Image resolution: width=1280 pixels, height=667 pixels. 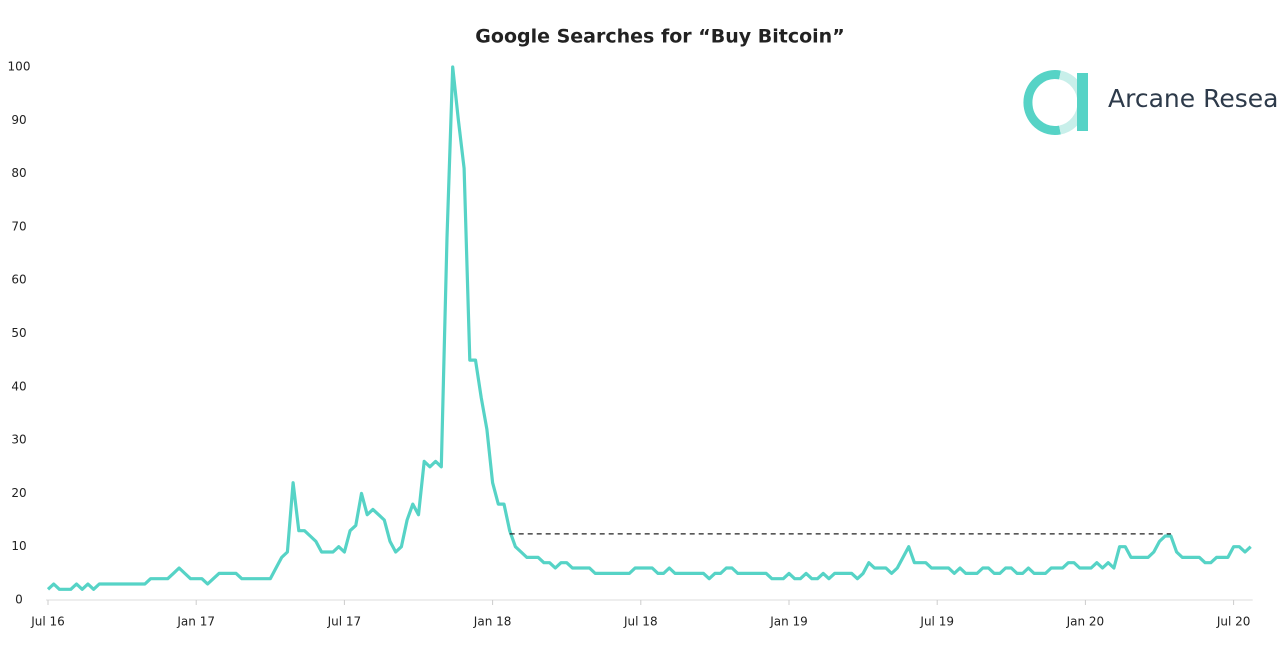 I want to click on y-tick-label: 20, so click(x=18, y=493).